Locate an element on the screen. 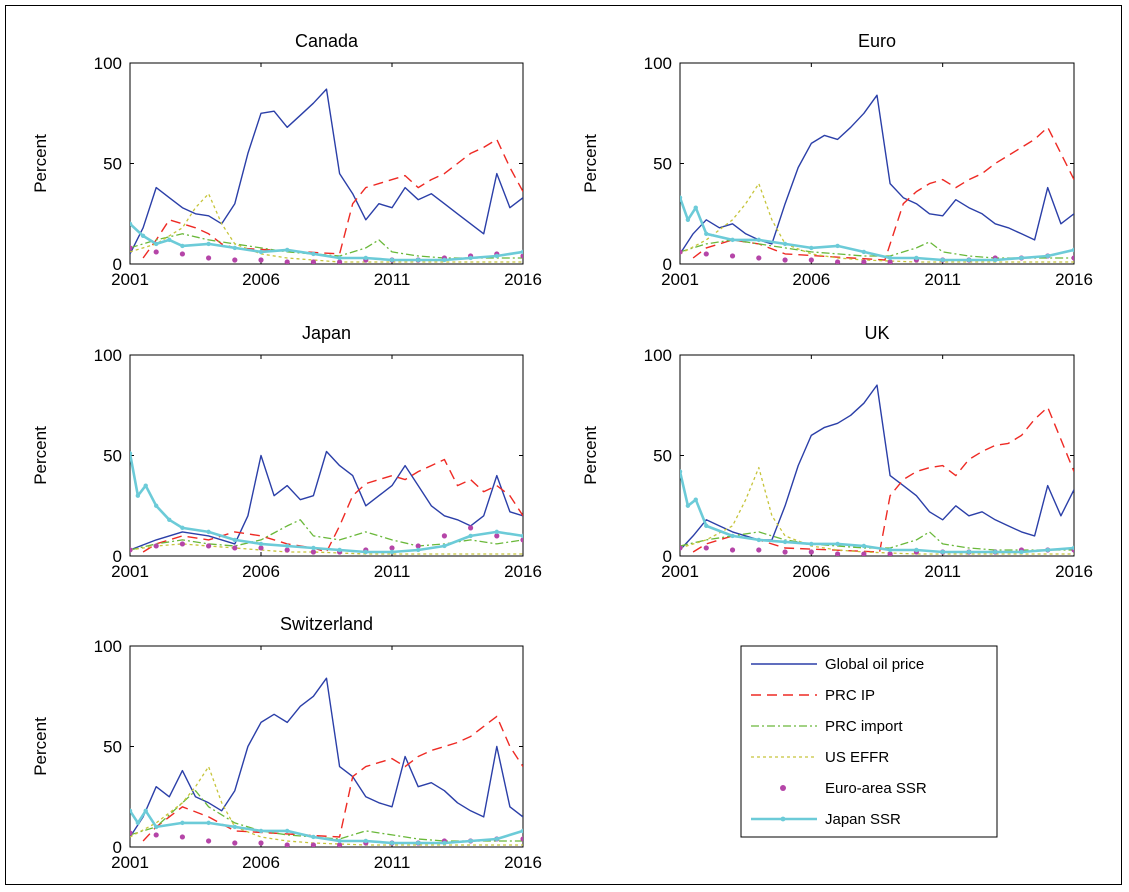  panel-switzerland: 2001 2006 2011 2016 0 50 100 Switzerland Percent is located at coordinates (286, 743).